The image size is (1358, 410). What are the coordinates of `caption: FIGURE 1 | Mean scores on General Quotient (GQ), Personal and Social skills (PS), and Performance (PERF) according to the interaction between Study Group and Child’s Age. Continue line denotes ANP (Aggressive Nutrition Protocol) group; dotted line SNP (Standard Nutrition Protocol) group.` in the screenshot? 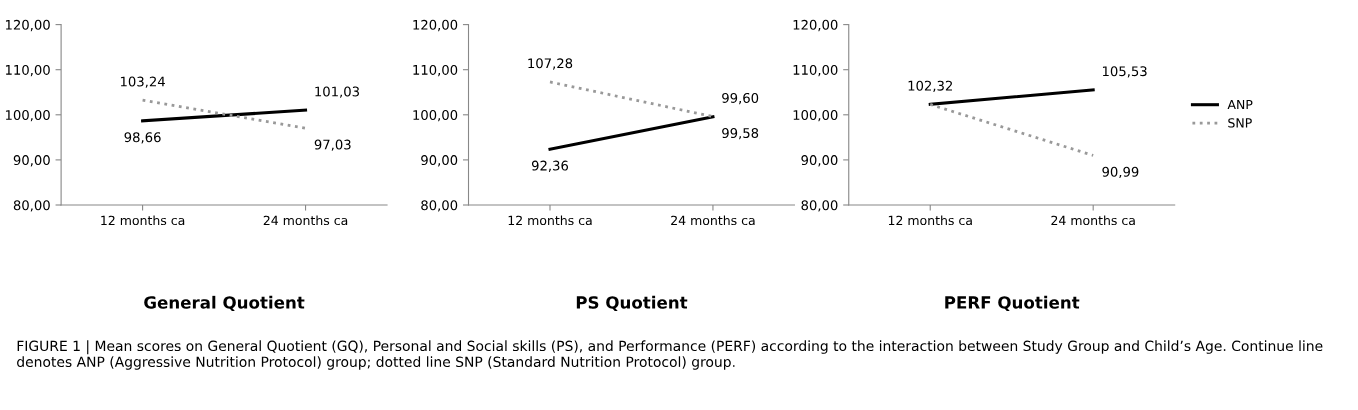 It's located at (670, 355).